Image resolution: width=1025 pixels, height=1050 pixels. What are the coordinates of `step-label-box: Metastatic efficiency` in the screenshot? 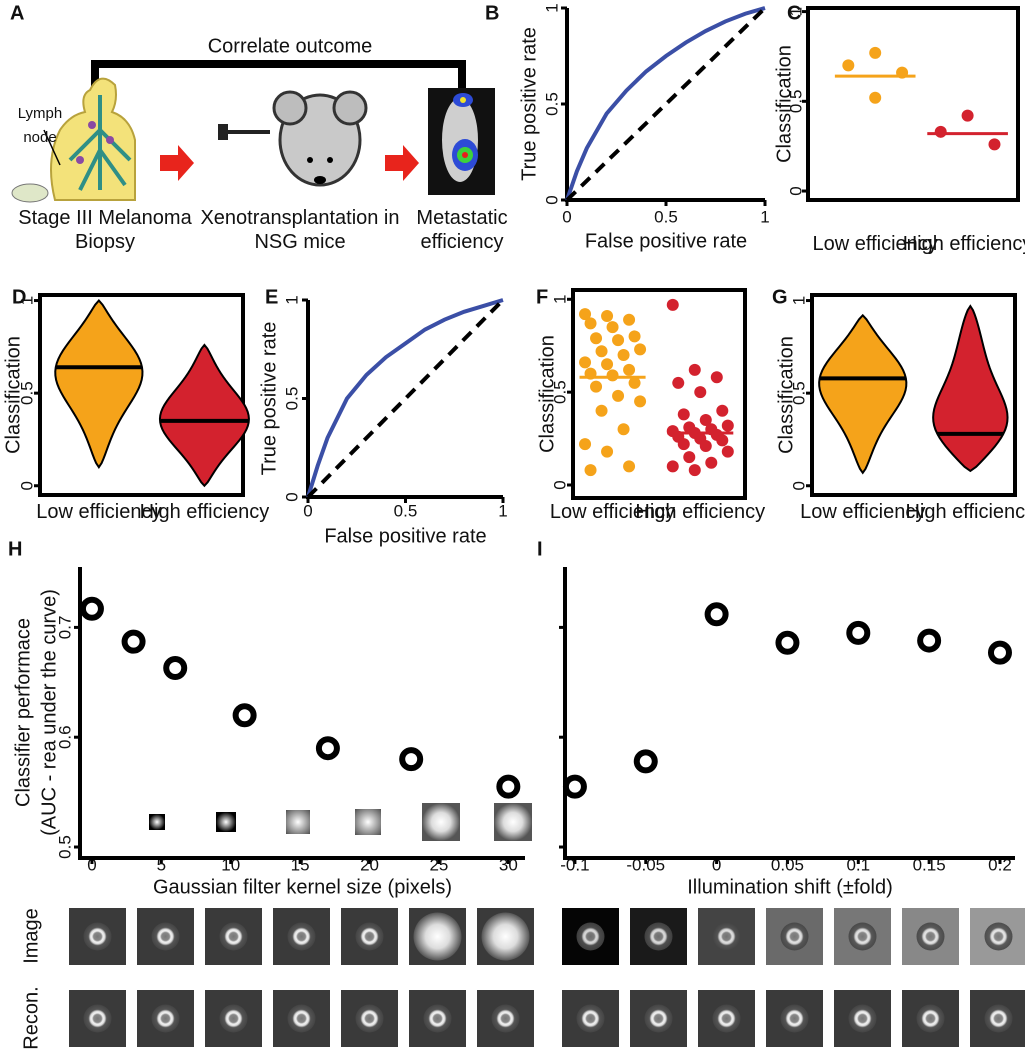 It's located at (462, 230).